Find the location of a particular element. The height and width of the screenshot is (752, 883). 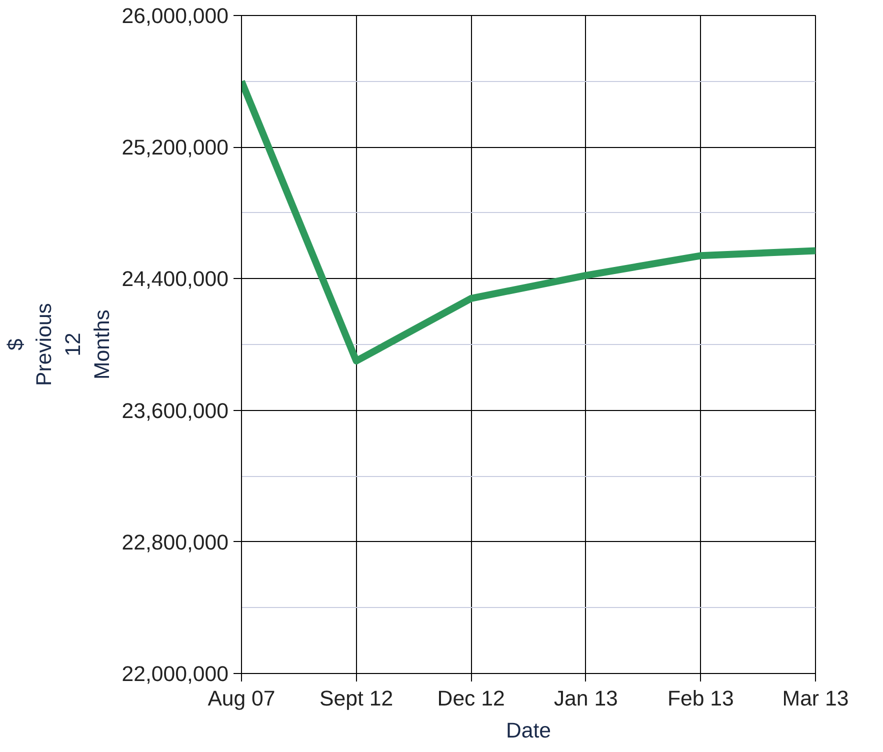

y-axis-title: $ Previous 12 Months is located at coordinates (58, 344).